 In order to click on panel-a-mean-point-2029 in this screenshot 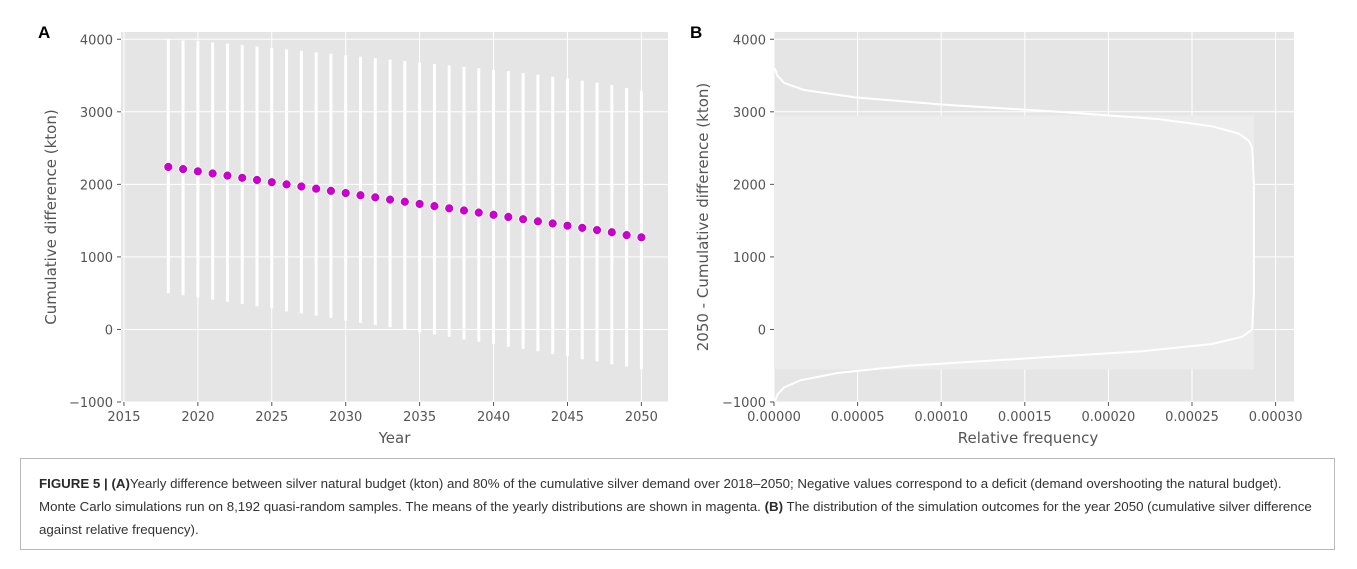, I will do `click(331, 190)`.